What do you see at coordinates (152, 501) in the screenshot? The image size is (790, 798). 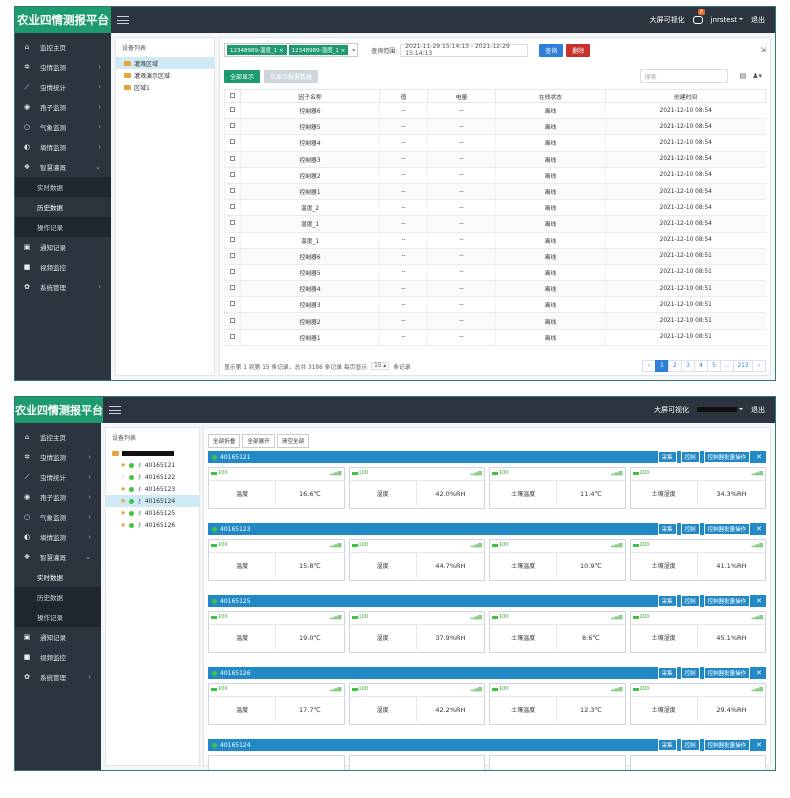 I see `tree-node-device: ★ ⚷ 40165124` at bounding box center [152, 501].